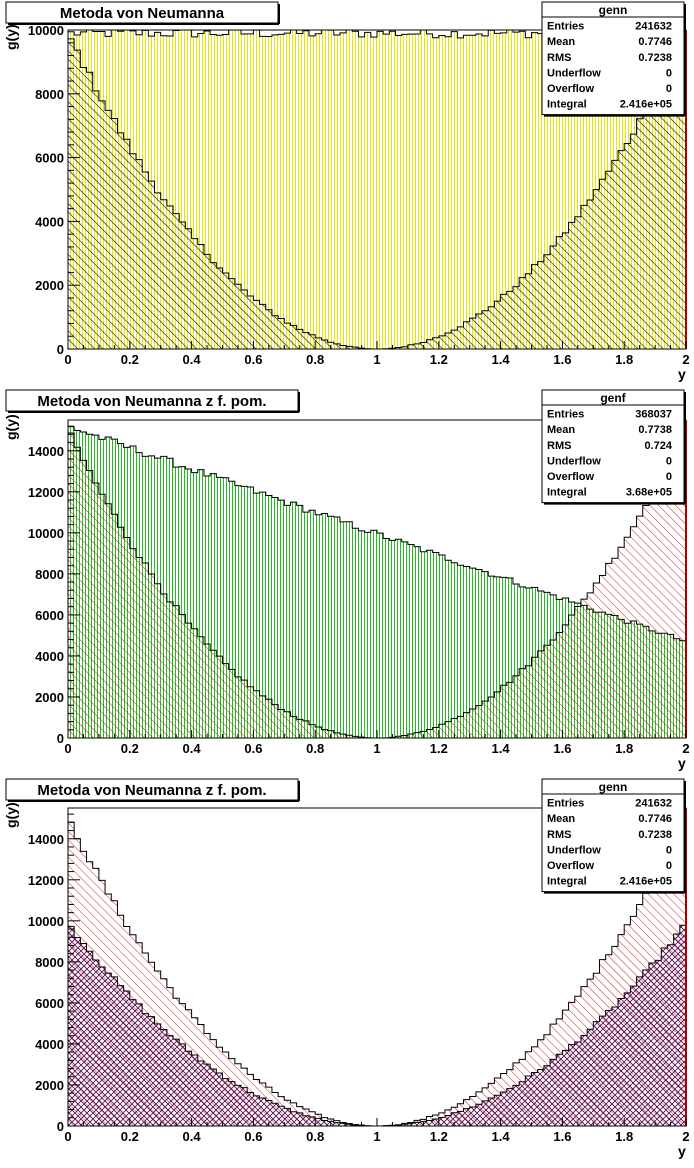 The height and width of the screenshot is (1168, 694). I want to click on stats-label: RMS, so click(559, 835).